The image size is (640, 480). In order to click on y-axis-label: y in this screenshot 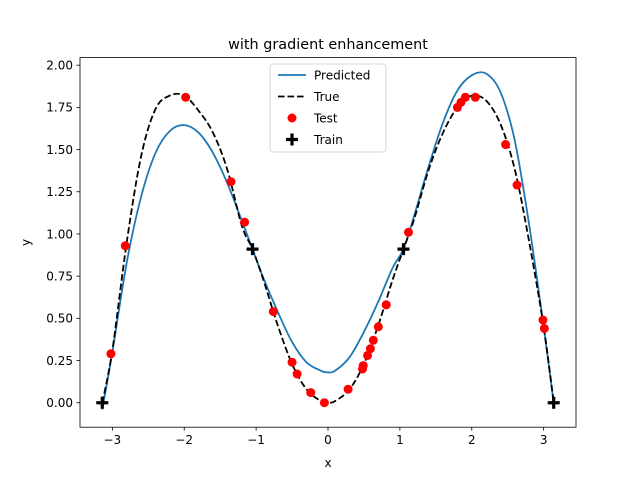, I will do `click(26, 242)`.